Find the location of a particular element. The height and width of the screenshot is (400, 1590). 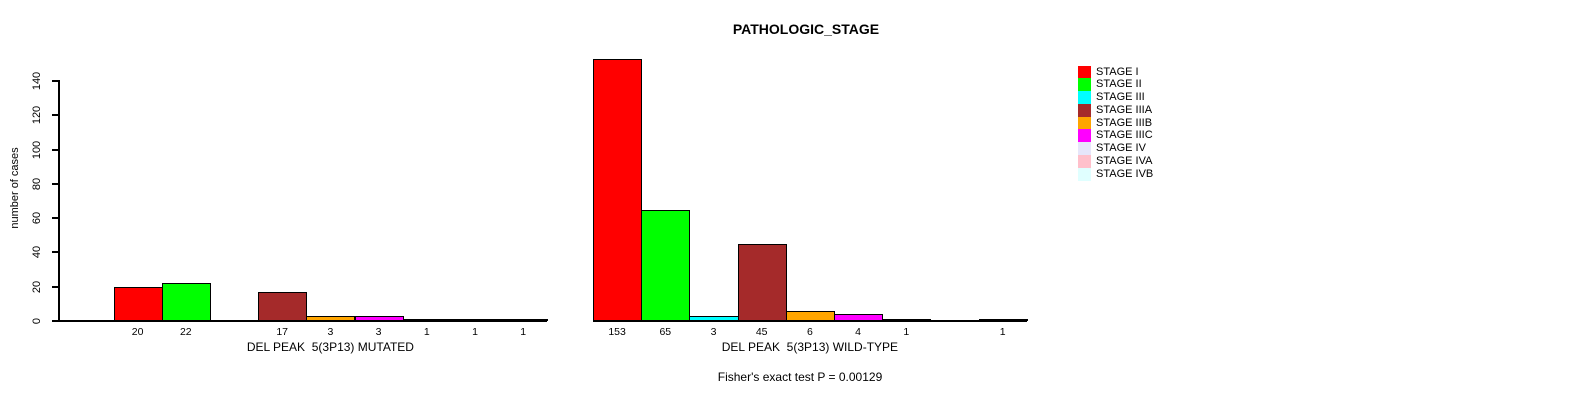

legend-item: STAGE IIIA is located at coordinates (1115, 110).